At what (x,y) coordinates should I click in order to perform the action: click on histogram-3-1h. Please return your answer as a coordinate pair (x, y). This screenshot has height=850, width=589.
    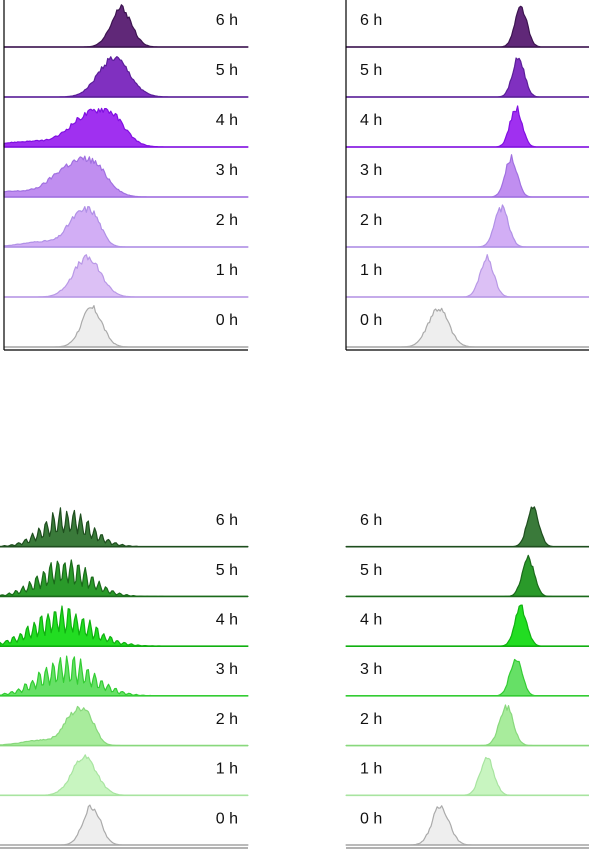
    Looking at the image, I should click on (124, 775).